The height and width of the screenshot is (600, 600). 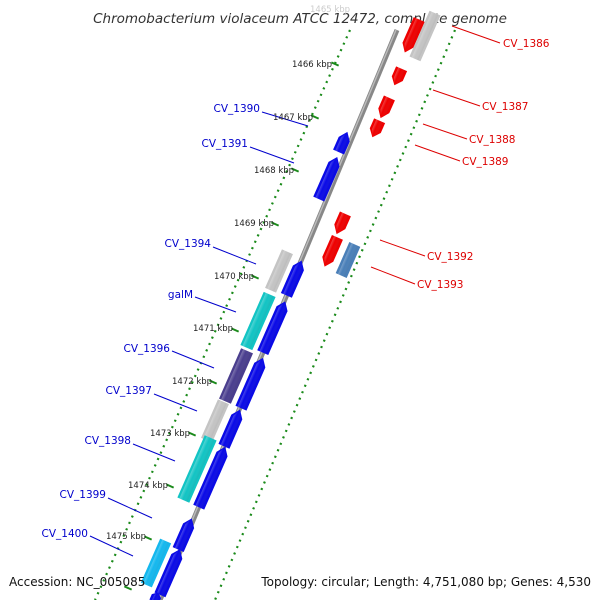 I want to click on gene-label-cv-1398: CV_1398, so click(x=108, y=441).